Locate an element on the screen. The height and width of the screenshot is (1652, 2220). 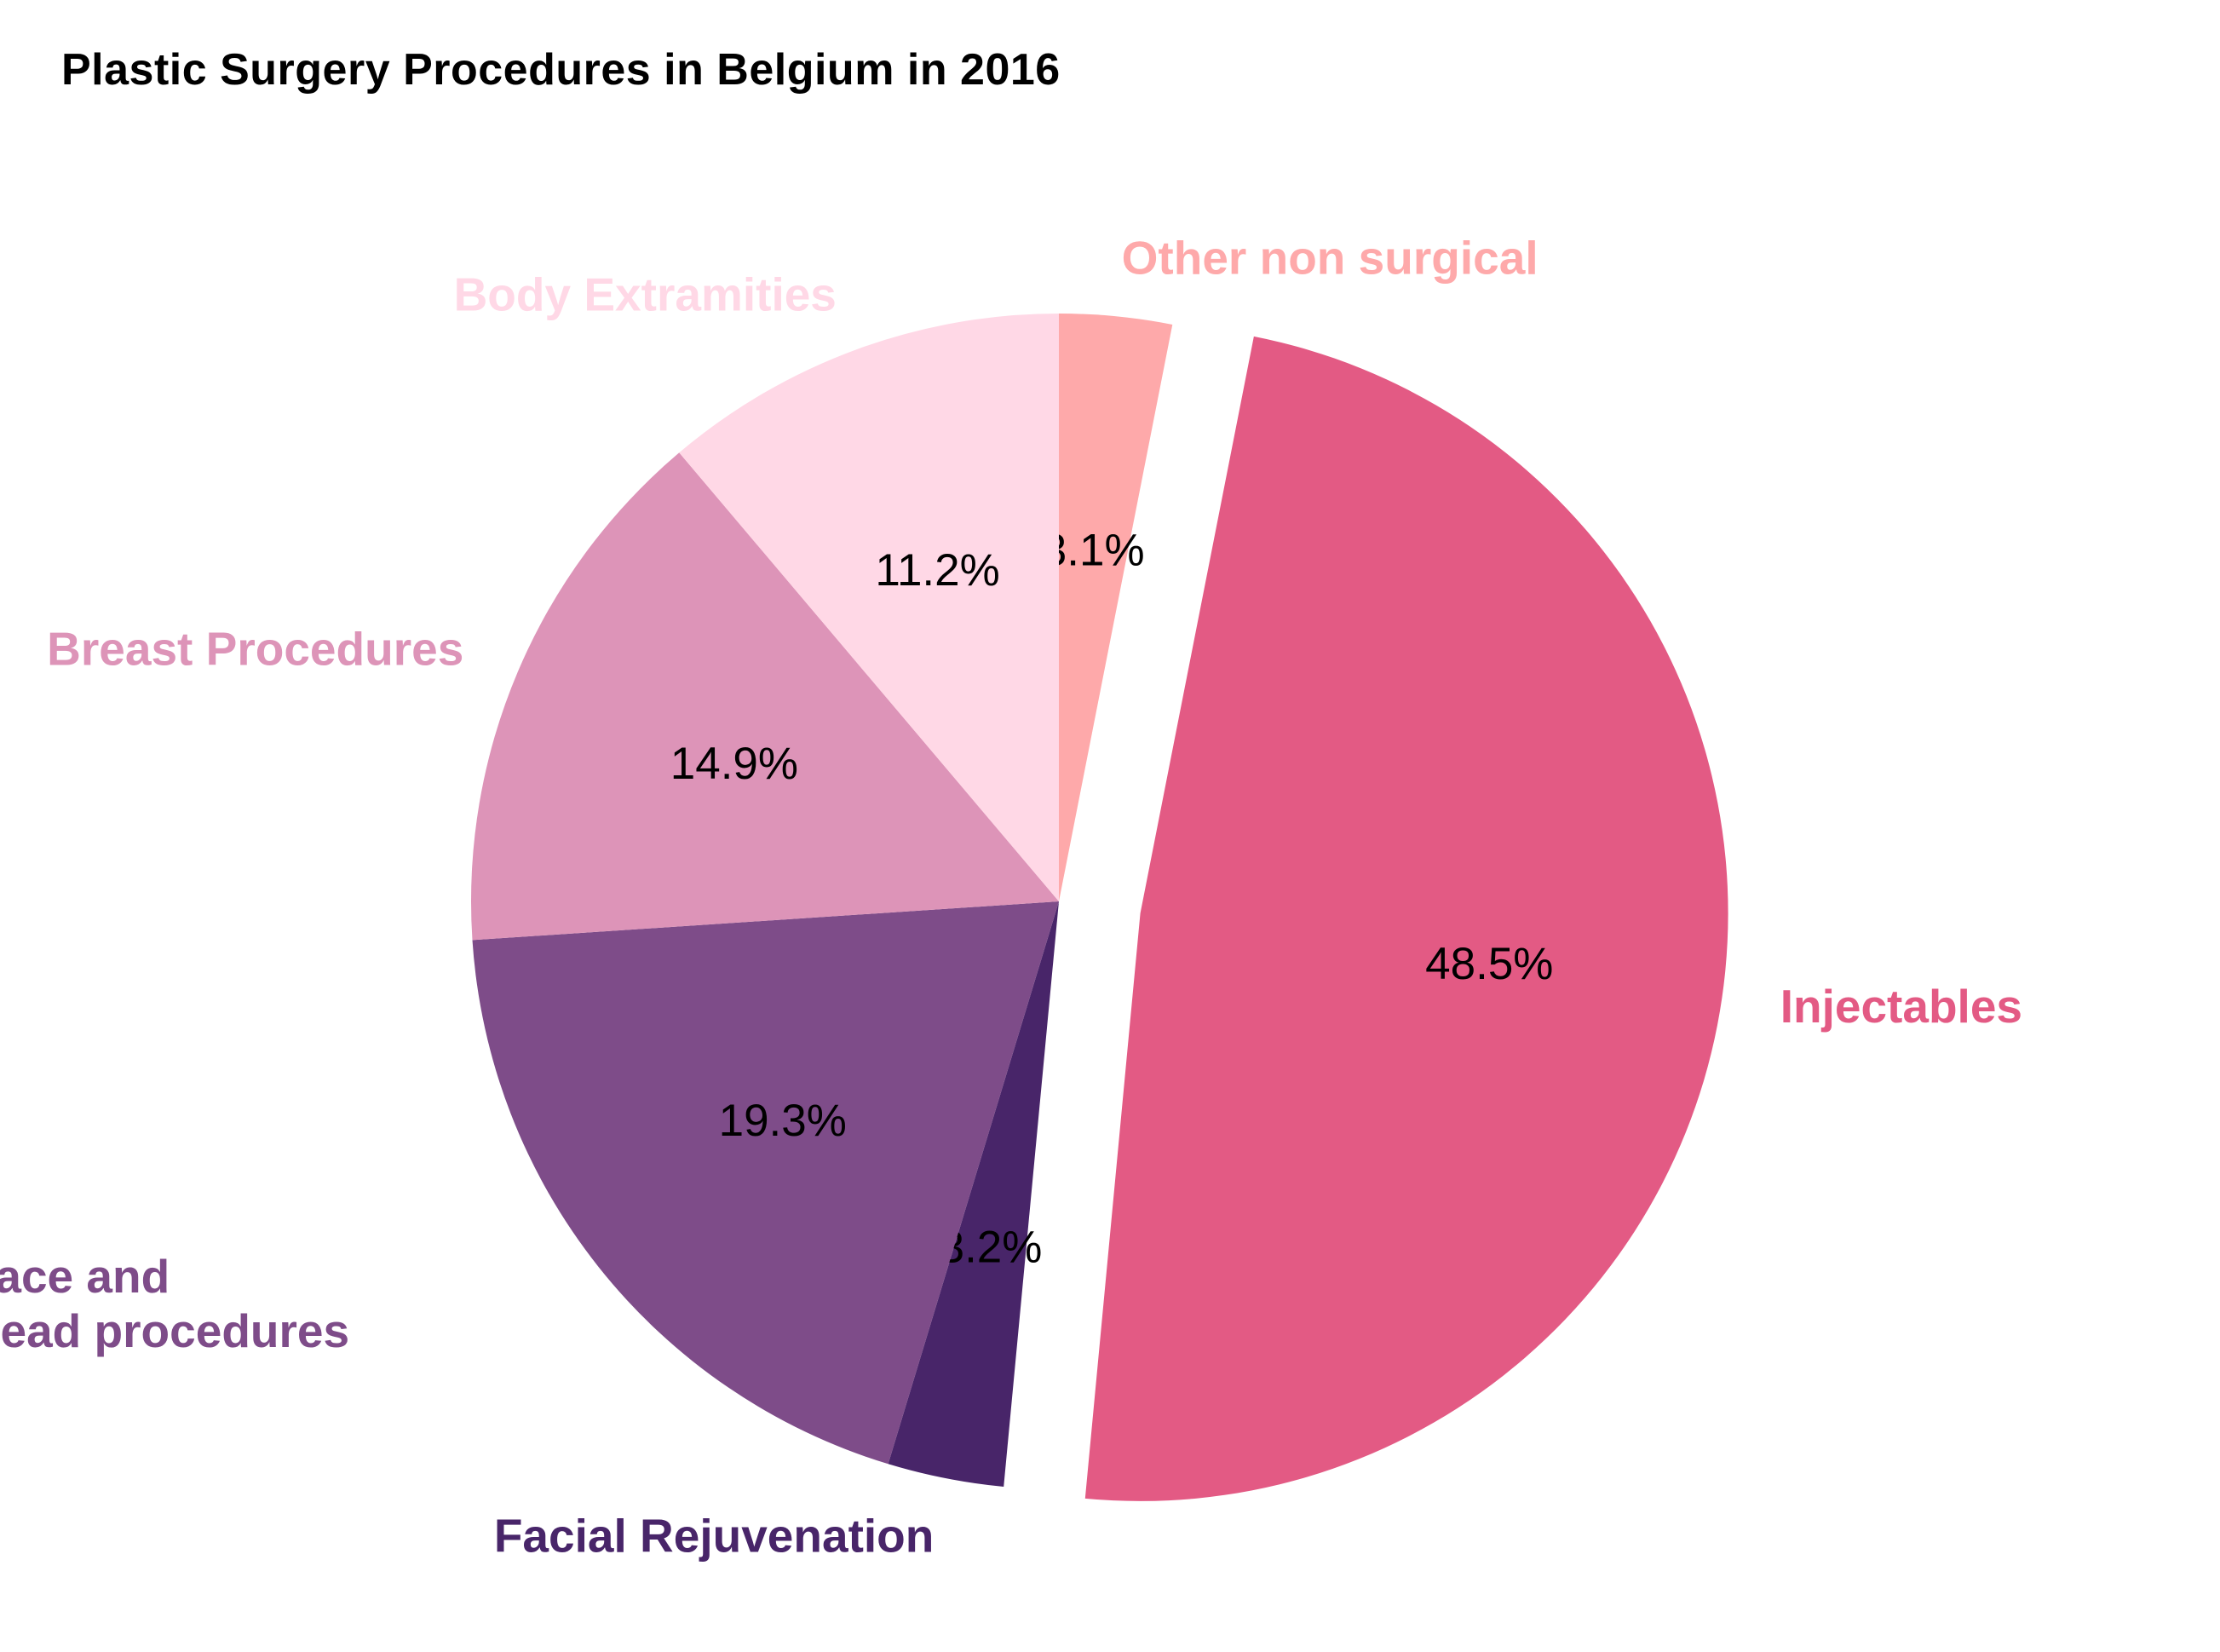
slice-category-label: Other non surgical is located at coordinates (1330, 258).